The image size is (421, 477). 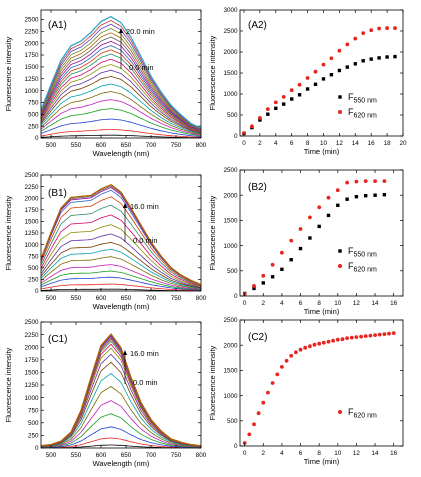 What do you see at coordinates (101, 145) in the screenshot?
I see `x-tick-label: 600` at bounding box center [101, 145].